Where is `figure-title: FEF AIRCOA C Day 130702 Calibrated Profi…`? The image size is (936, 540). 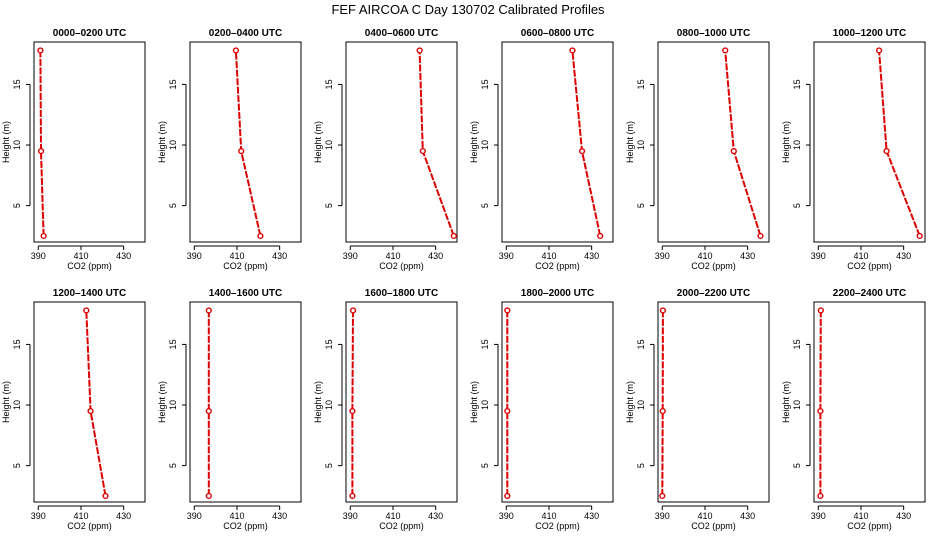
figure-title: FEF AIRCOA C Day 130702 Calibrated Profi… is located at coordinates (468, 9).